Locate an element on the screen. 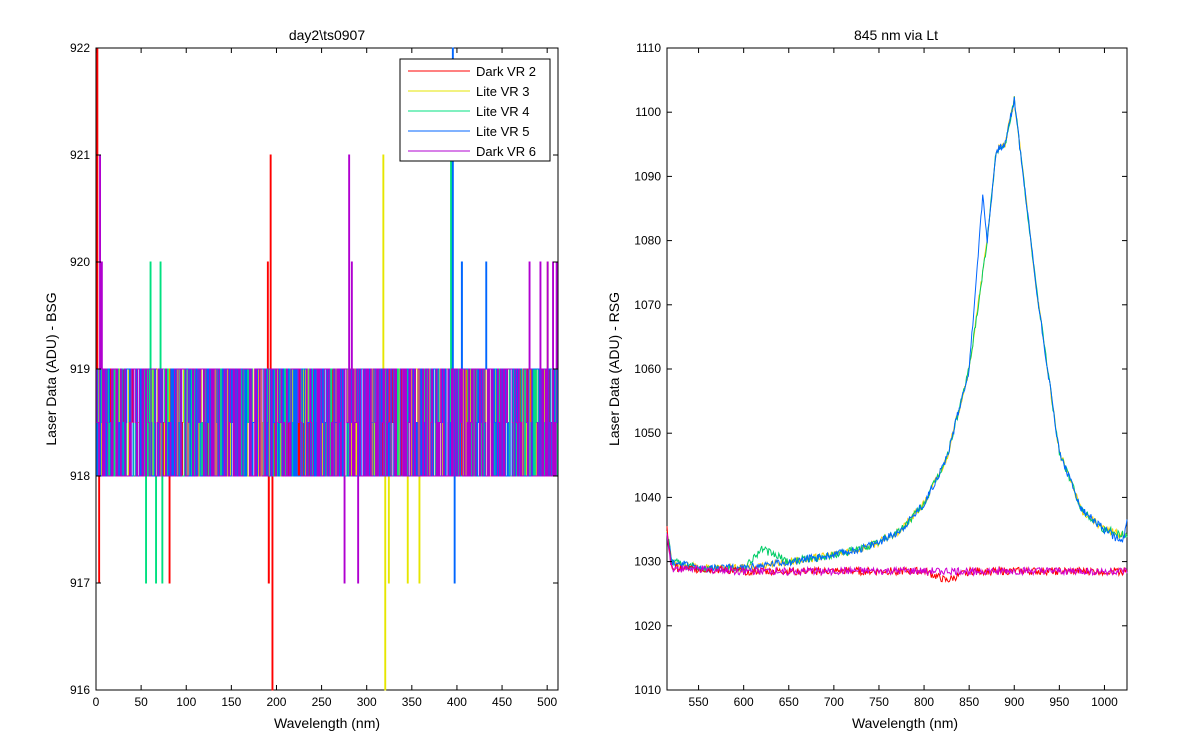 The image size is (1200, 750). x-tick-label: 300 is located at coordinates (367, 702).